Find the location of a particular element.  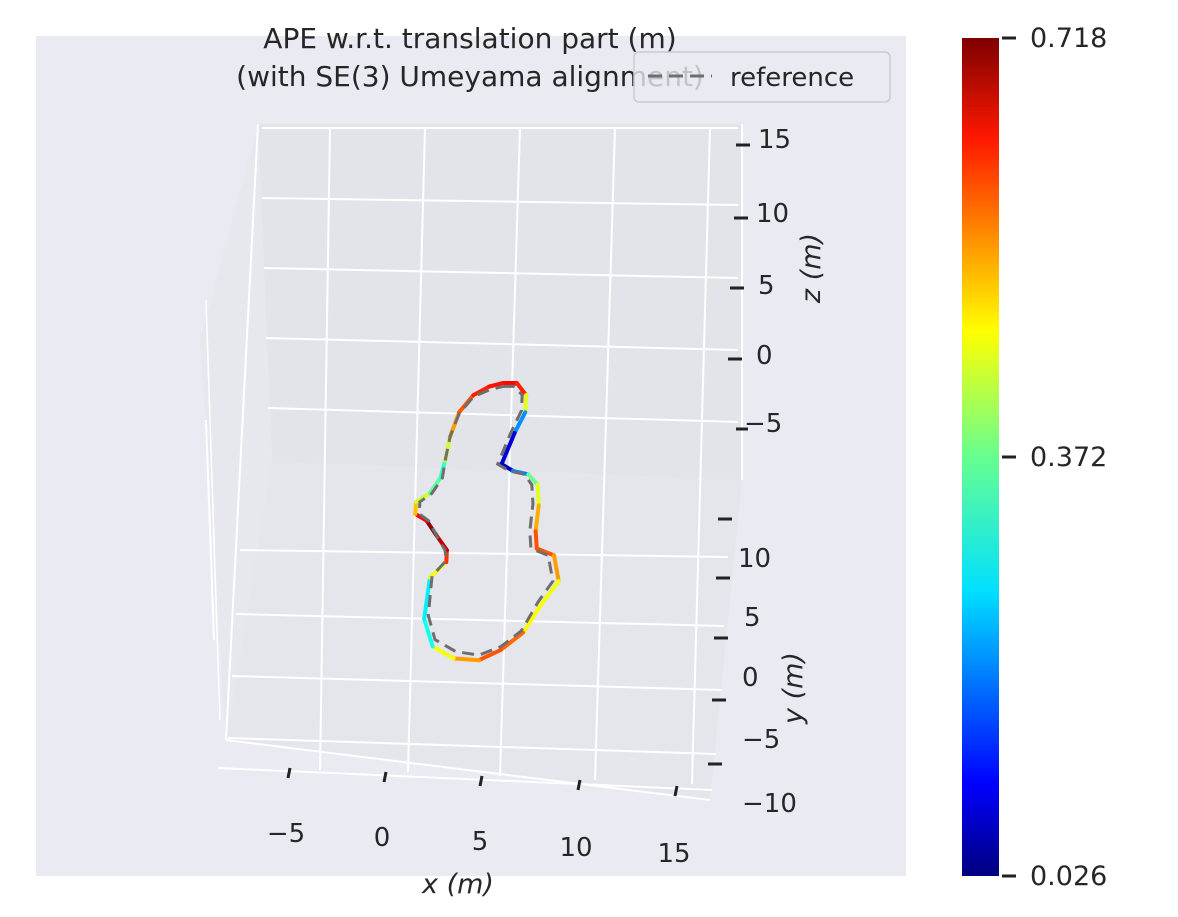

colorbar-max-label: 0.718 is located at coordinates (1068, 38).